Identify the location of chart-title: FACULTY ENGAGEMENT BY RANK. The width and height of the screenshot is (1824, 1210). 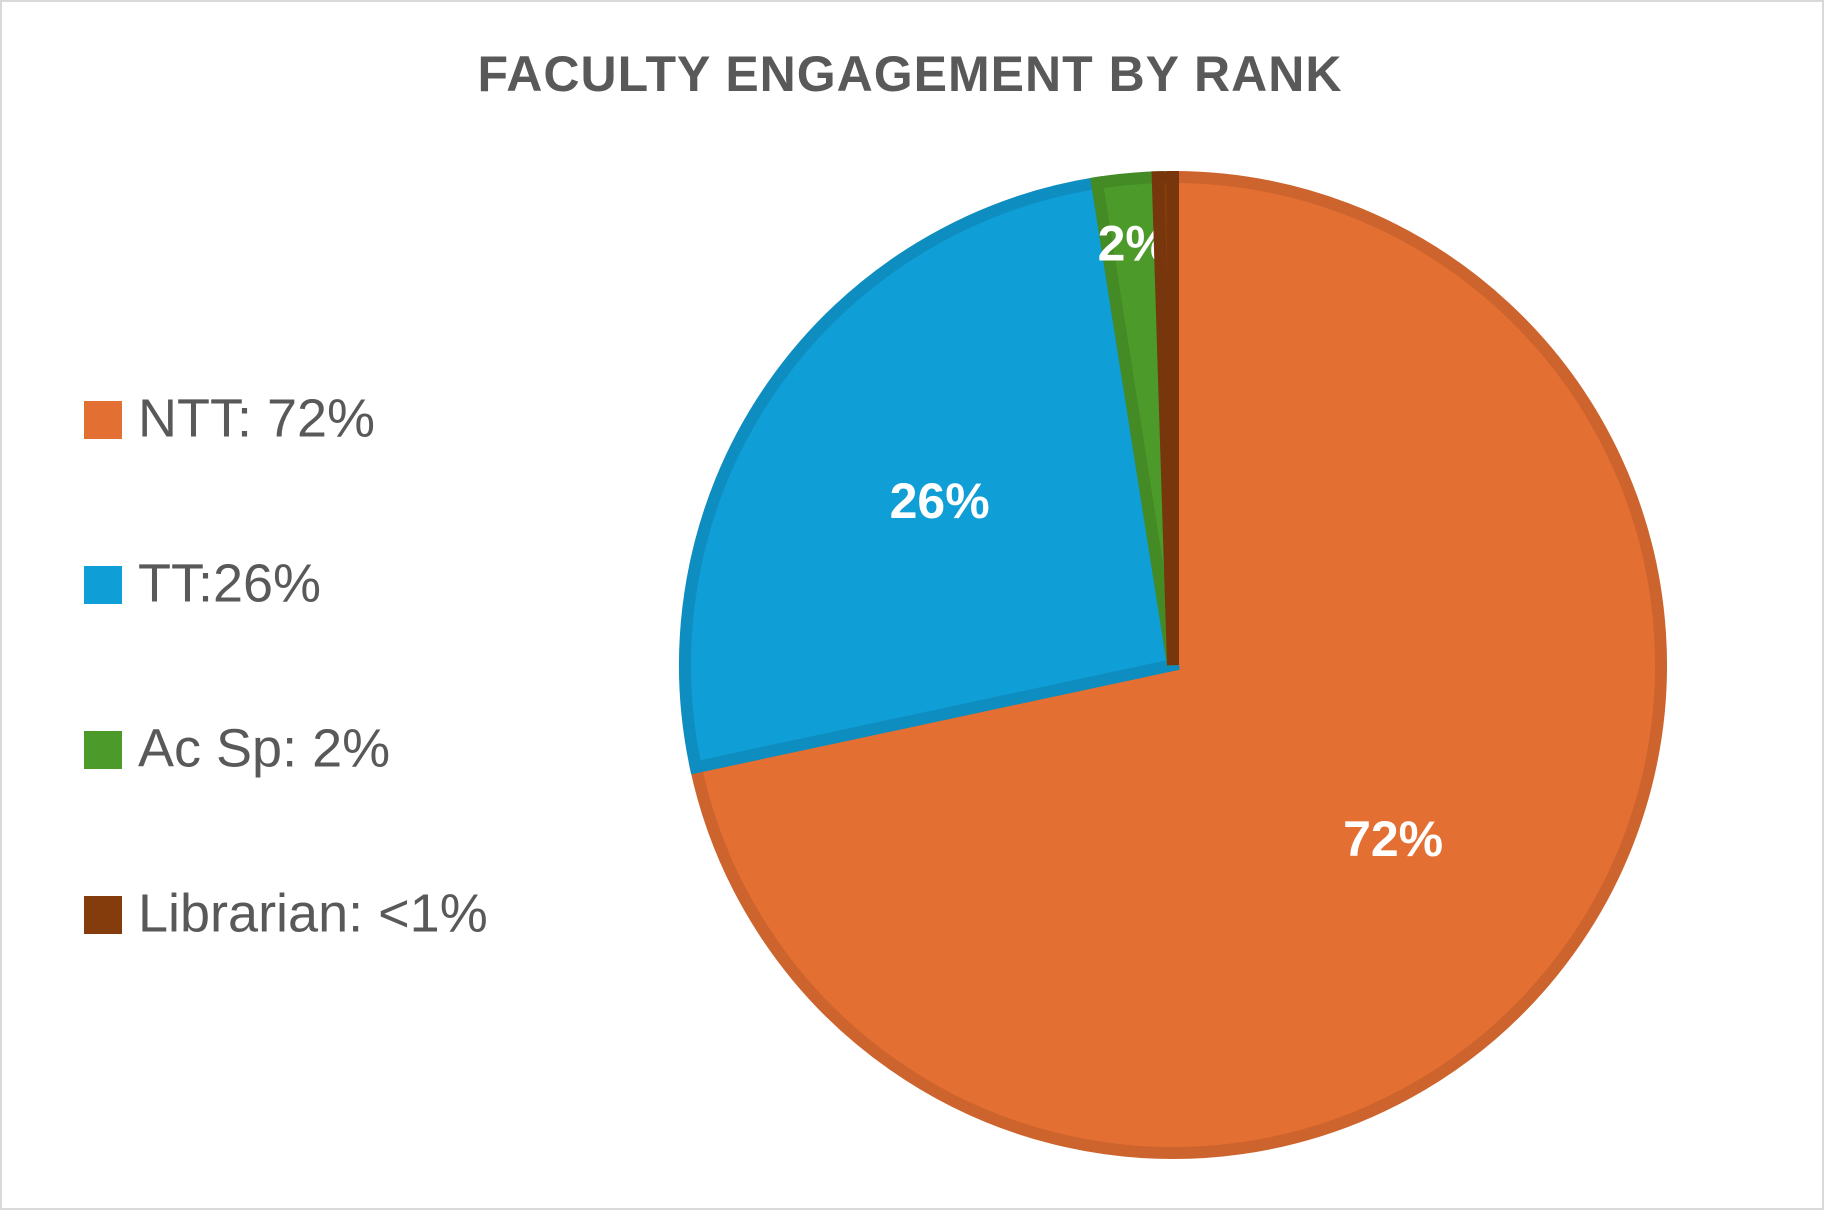
(910, 74).